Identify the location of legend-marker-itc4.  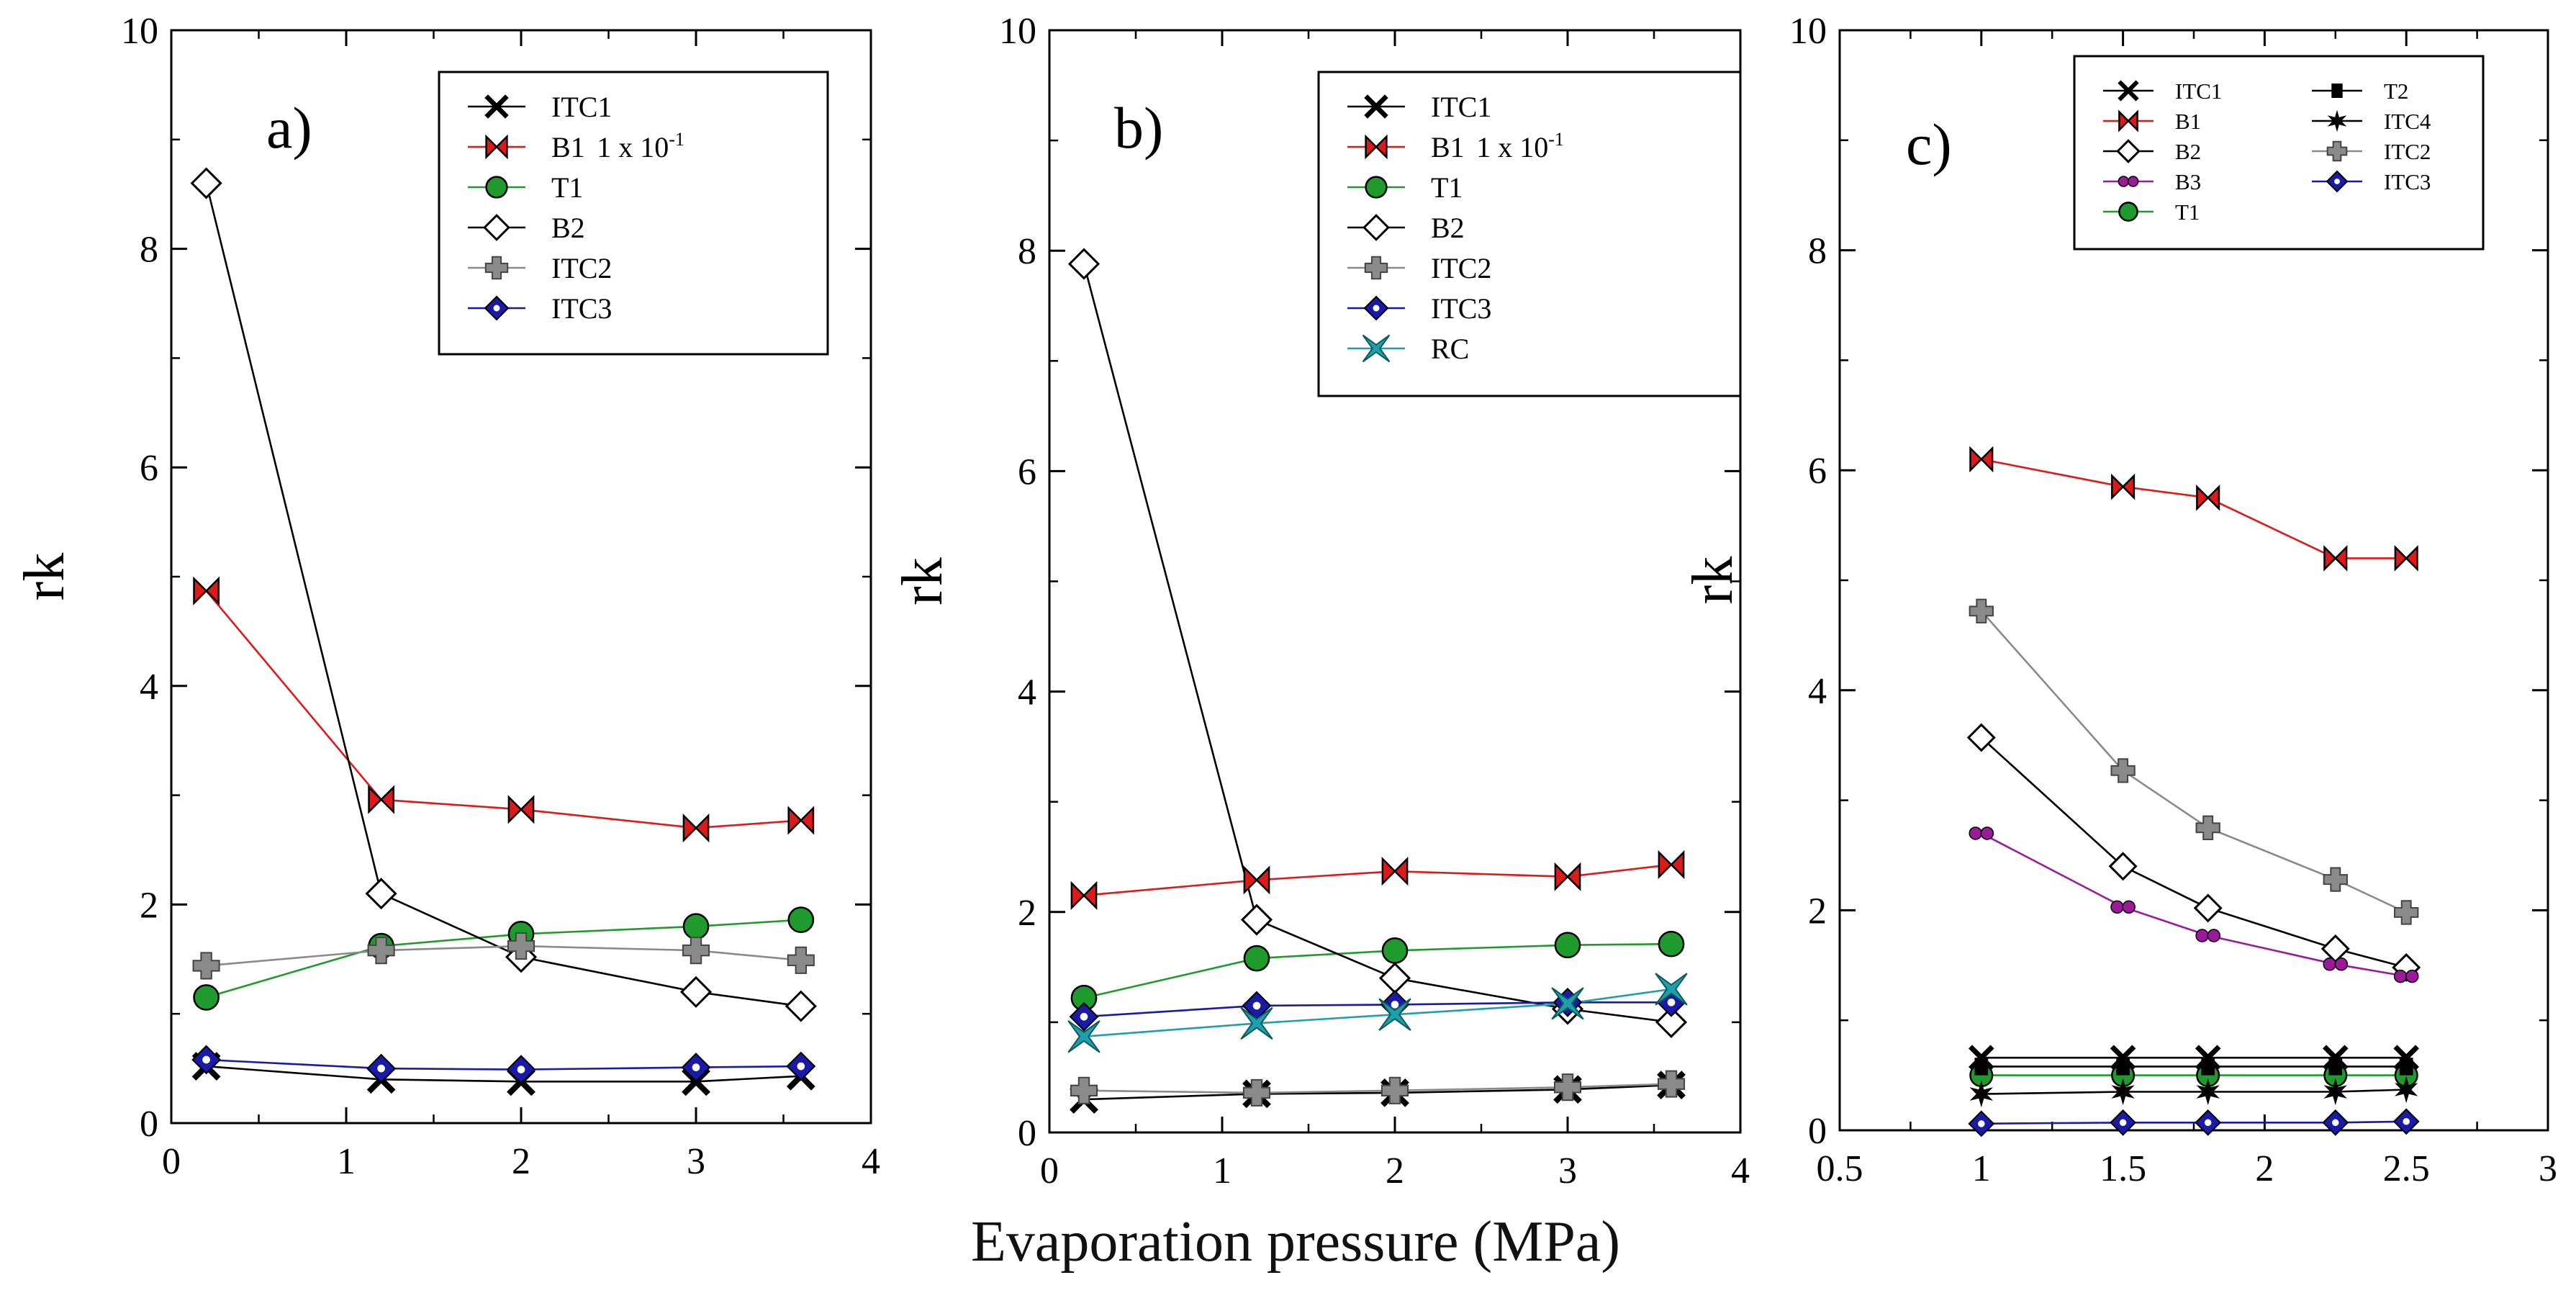
(2337, 120).